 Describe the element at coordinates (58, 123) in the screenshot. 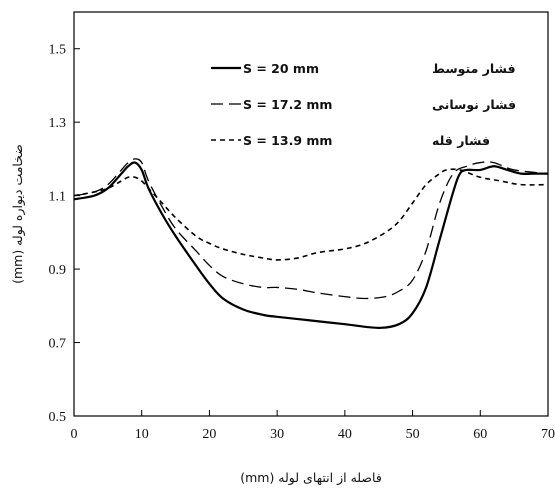

I see `y-tick-label: 1.3` at that location.